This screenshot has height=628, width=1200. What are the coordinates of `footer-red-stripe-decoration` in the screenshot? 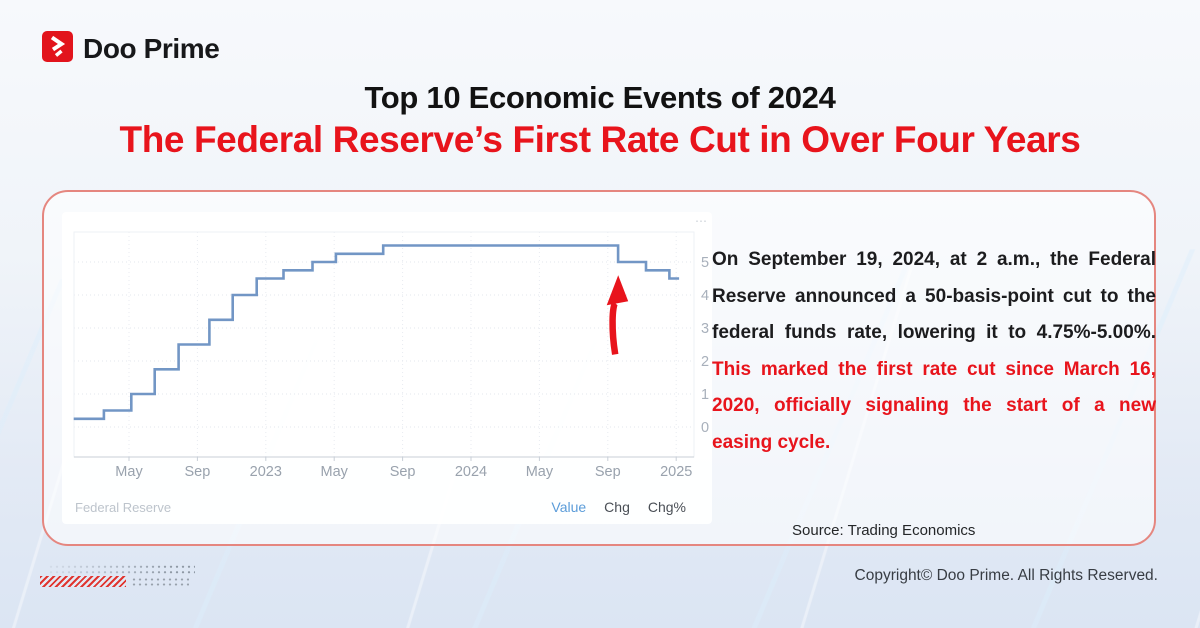 It's located at (83, 581).